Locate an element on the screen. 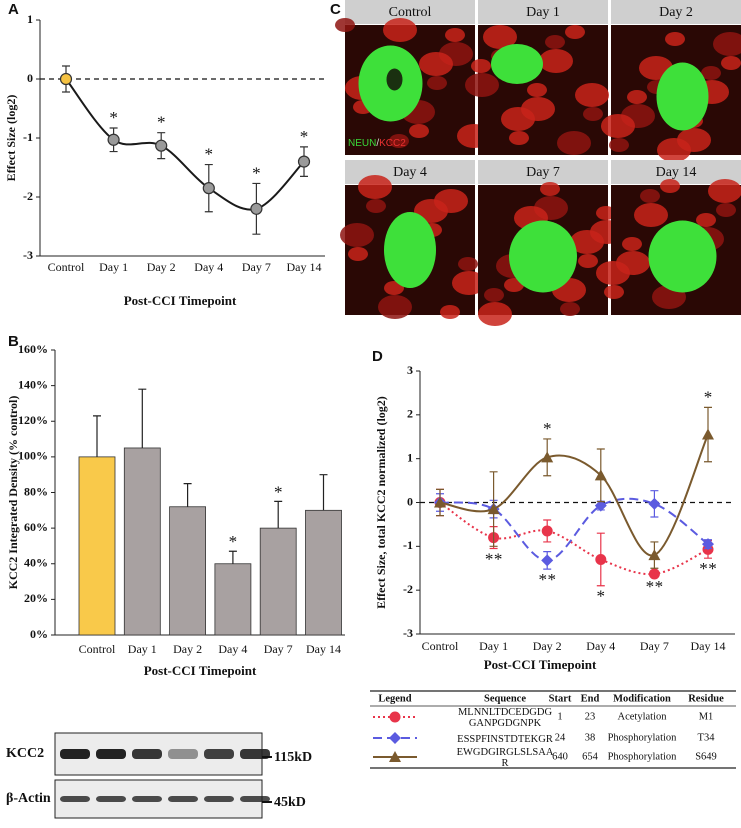  y-tick-label: 20% is located at coordinates (36, 598).